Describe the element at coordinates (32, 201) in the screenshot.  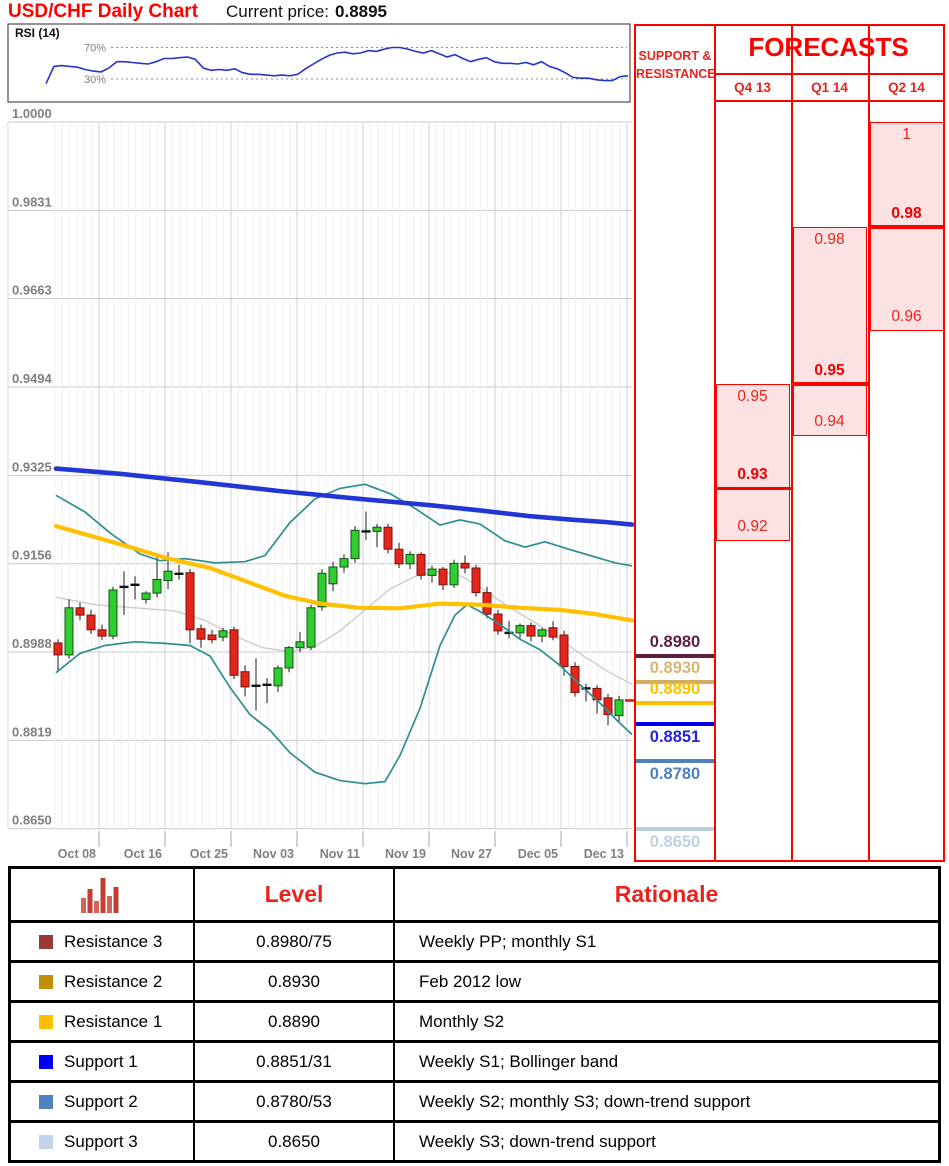
I see `price-axis-label: 0.9831` at that location.